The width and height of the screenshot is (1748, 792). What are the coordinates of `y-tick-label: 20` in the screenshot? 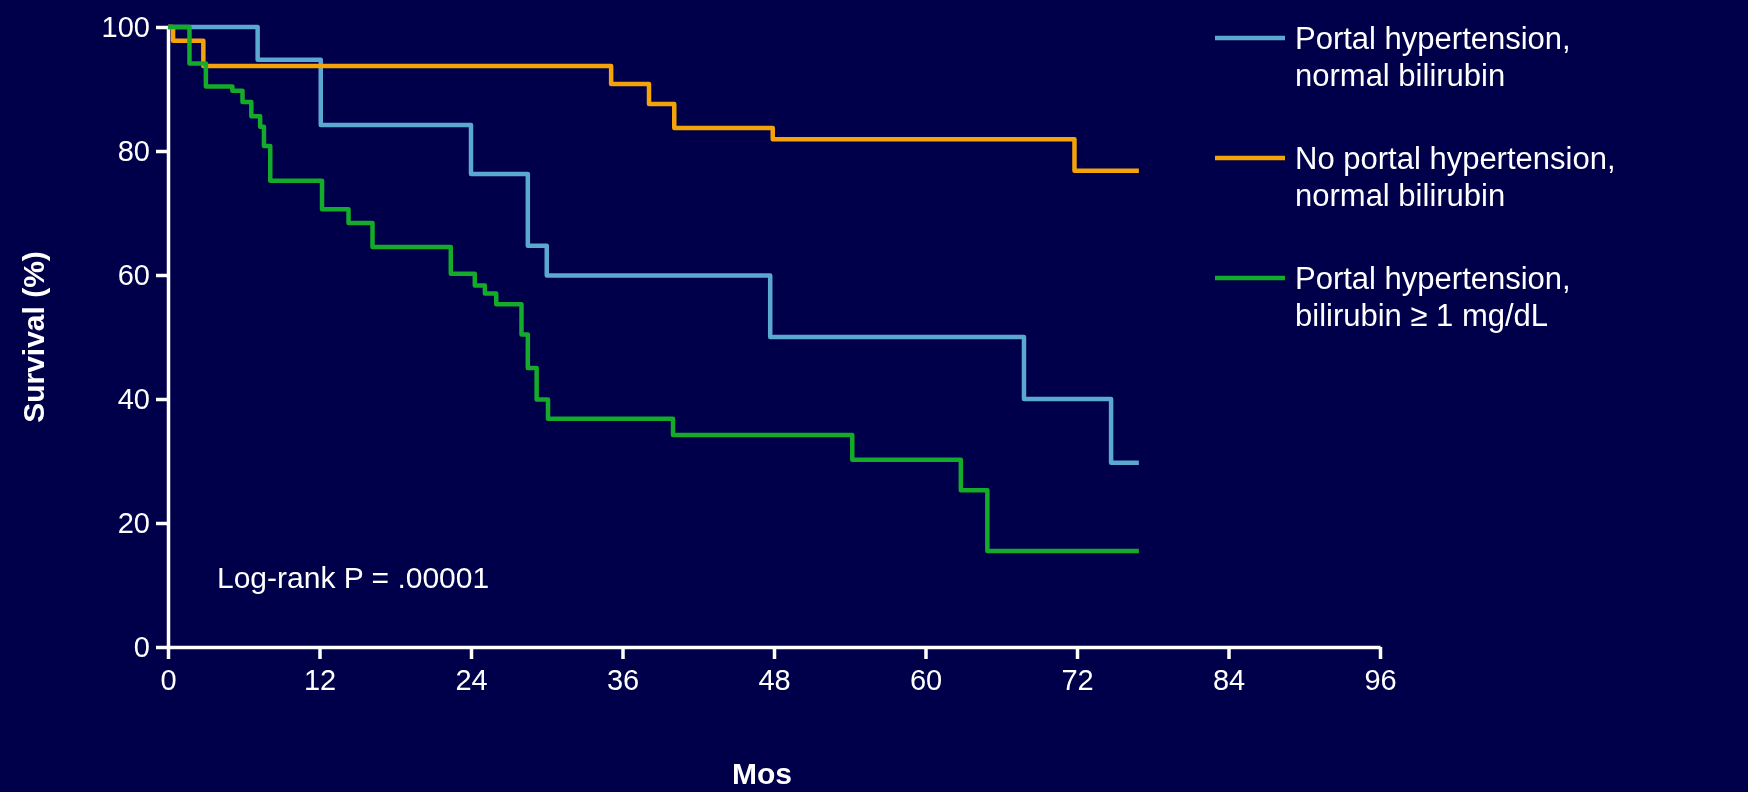 It's located at (133, 522).